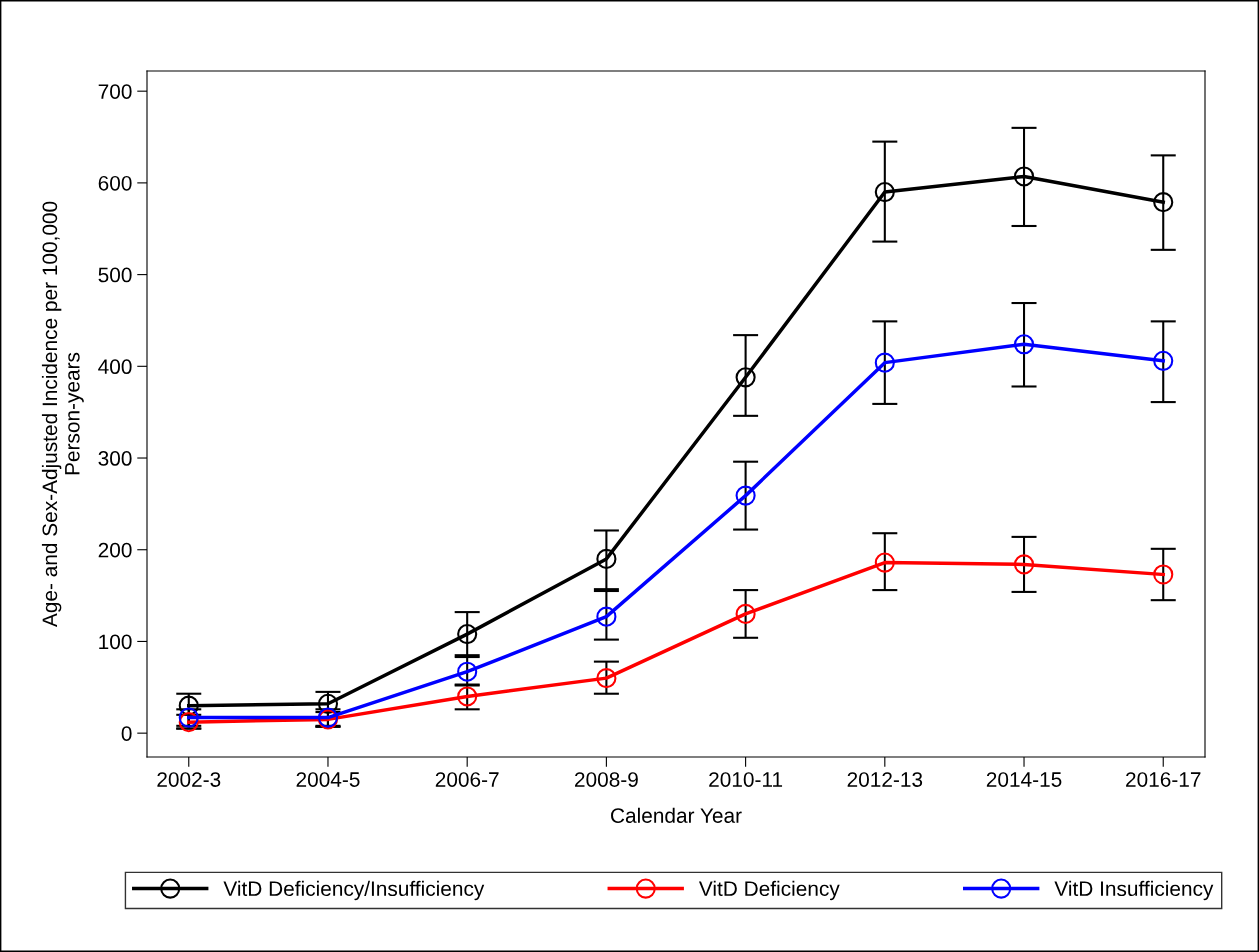  I want to click on y-tick-label: 300, so click(115, 458).